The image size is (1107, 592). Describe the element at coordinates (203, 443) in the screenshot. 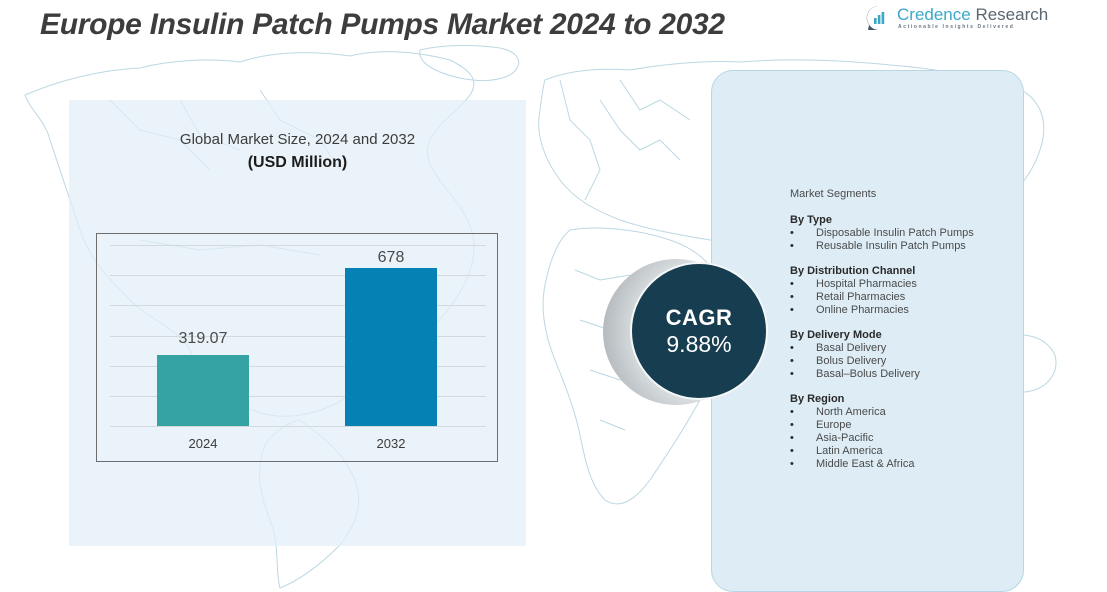

I see `x-axis-label-2024: 2024` at that location.